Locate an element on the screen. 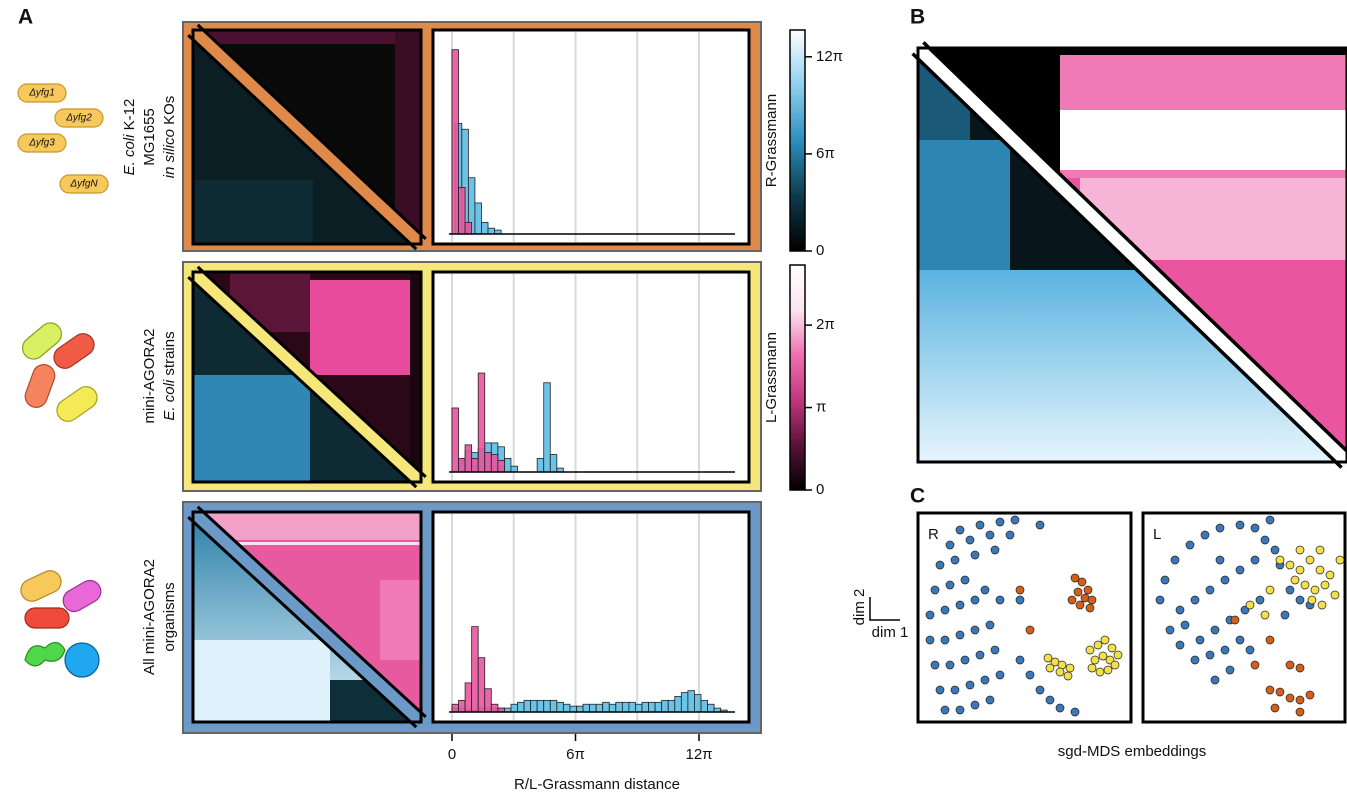 This screenshot has height=796, width=1347. scatter-frame is located at coordinates (1244, 617).